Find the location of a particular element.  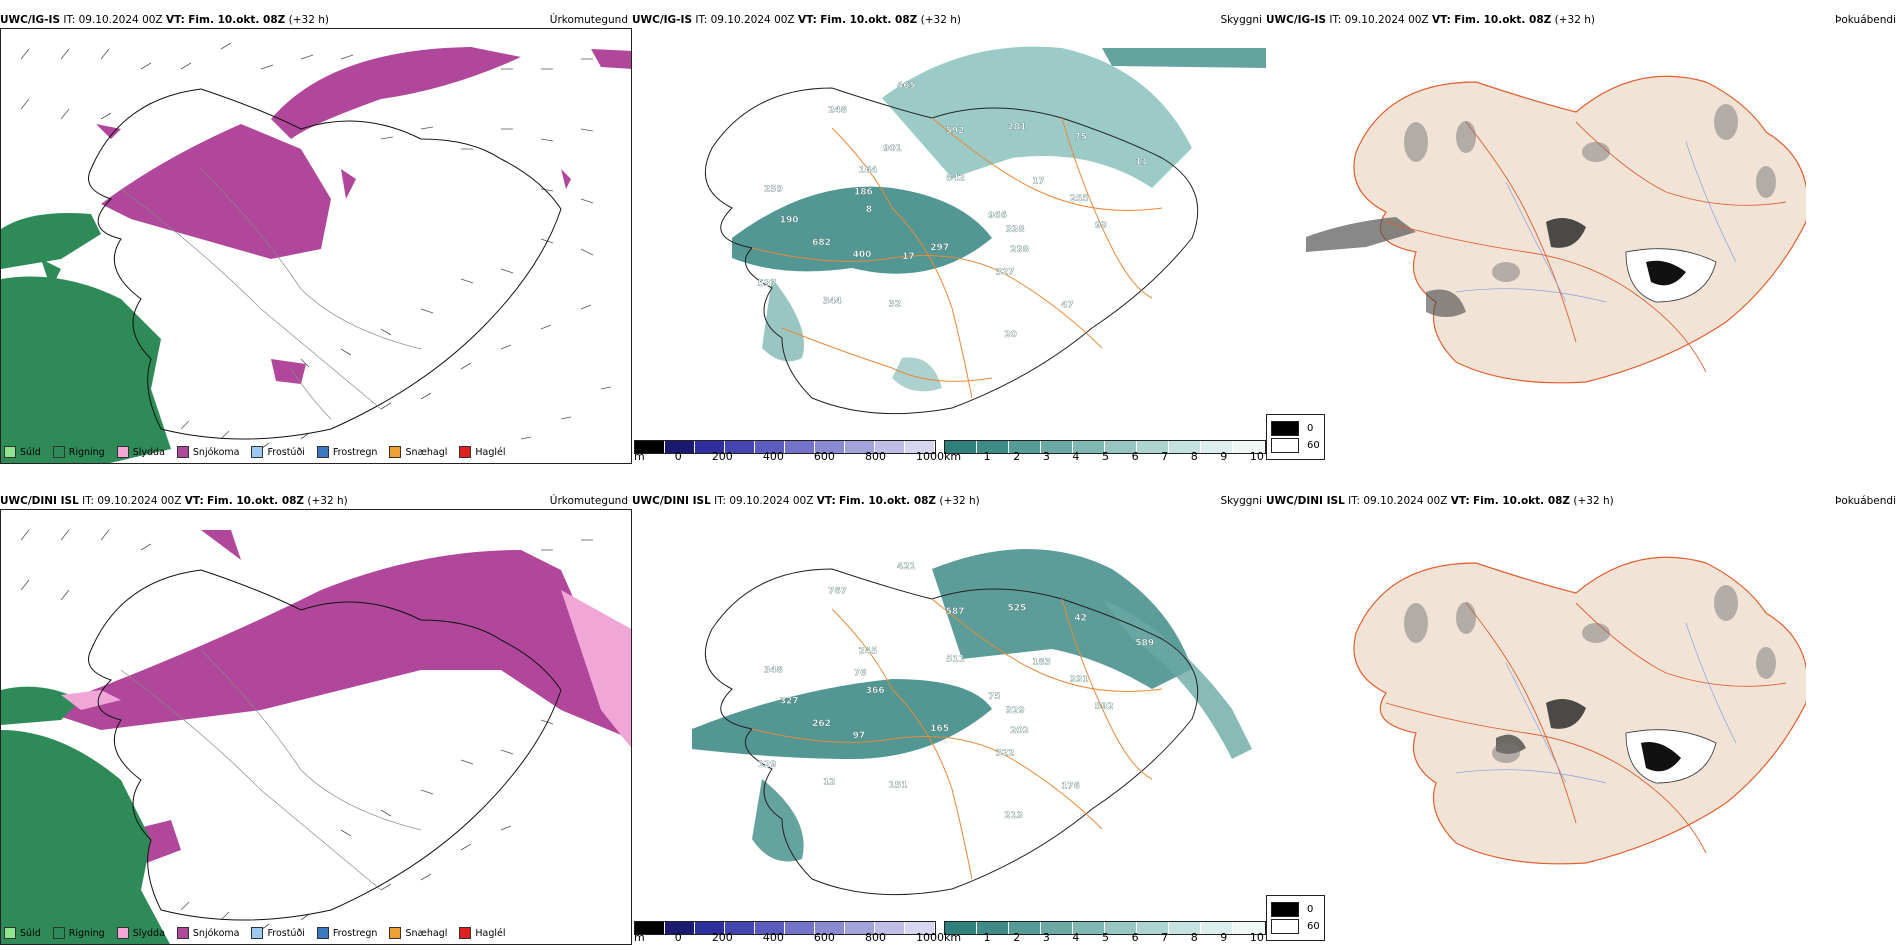

cloud-base-label: 245 is located at coordinates (868, 652).